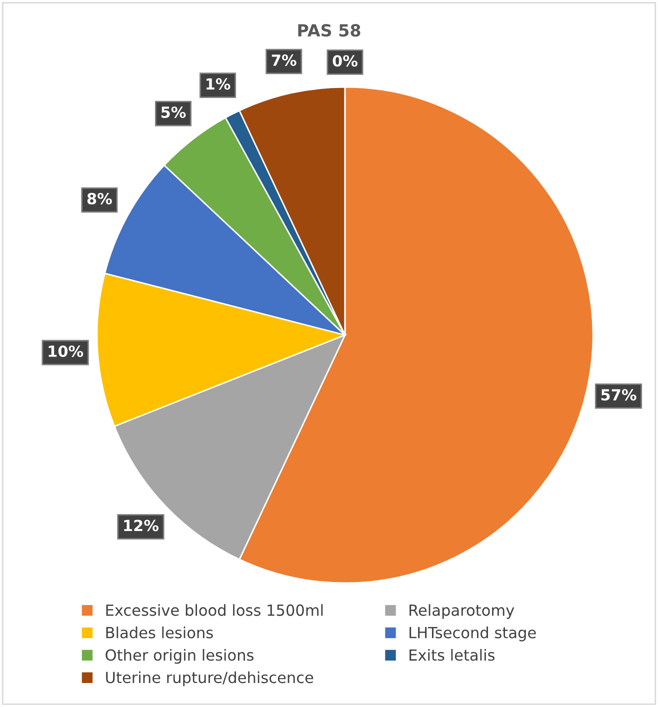 The width and height of the screenshot is (658, 707). What do you see at coordinates (180, 656) in the screenshot?
I see `legend-label: Other origin lesions` at bounding box center [180, 656].